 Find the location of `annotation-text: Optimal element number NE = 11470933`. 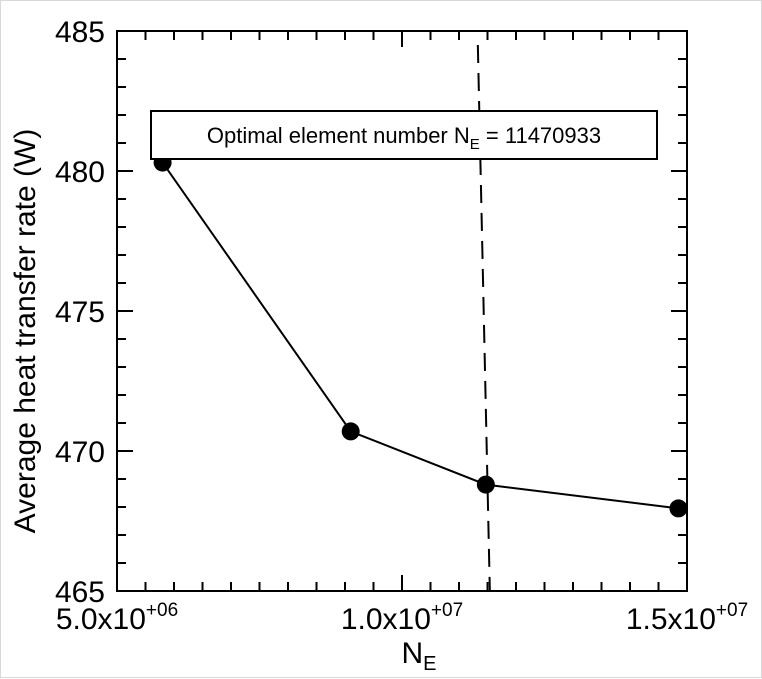

annotation-text: Optimal element number NE = 11470933 is located at coordinates (404, 138).